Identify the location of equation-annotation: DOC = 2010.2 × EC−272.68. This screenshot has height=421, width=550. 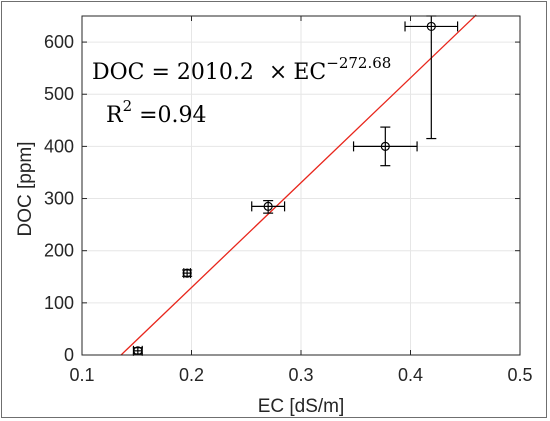
(241, 69).